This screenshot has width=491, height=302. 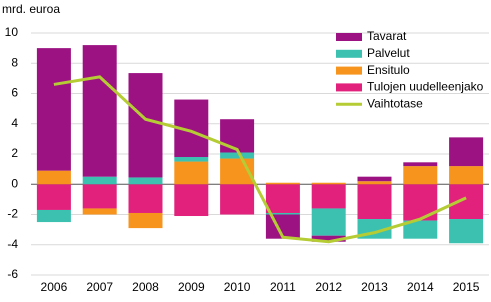 I want to click on x-tick-label: 2012, so click(x=328, y=287).